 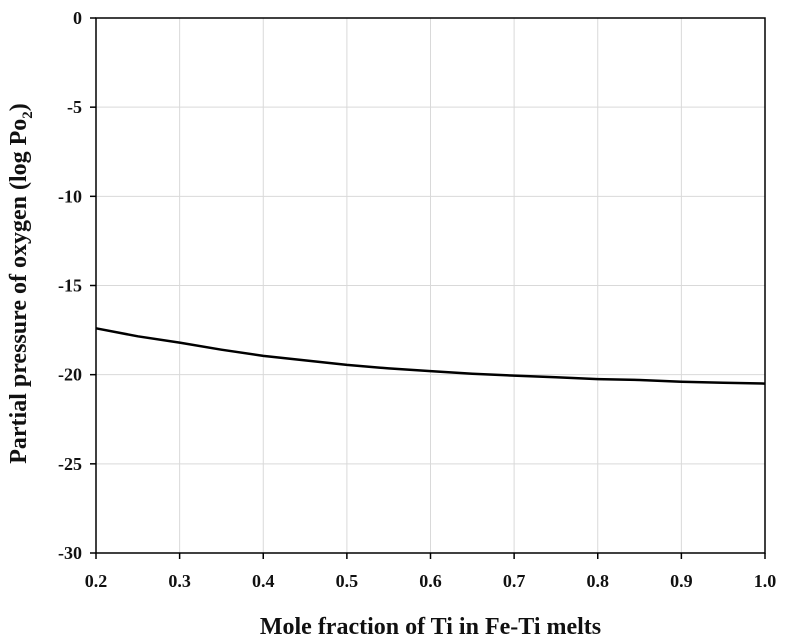 I want to click on x-tick-label: 0.2, so click(x=96, y=581).